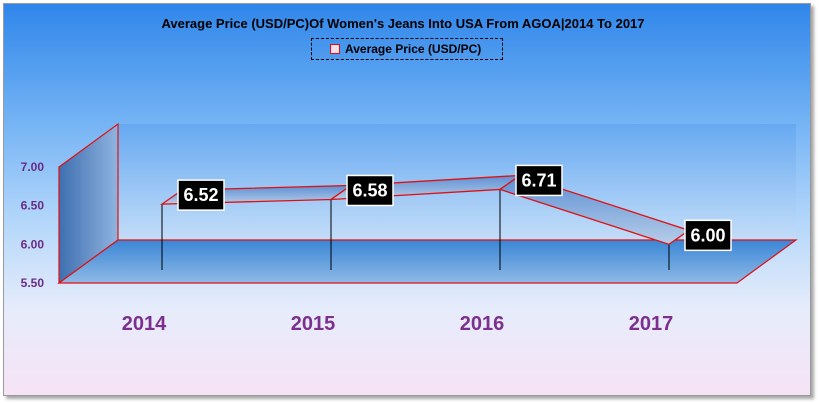 The image size is (820, 403). What do you see at coordinates (33, 206) in the screenshot?
I see `y-tick-label: 6.50` at bounding box center [33, 206].